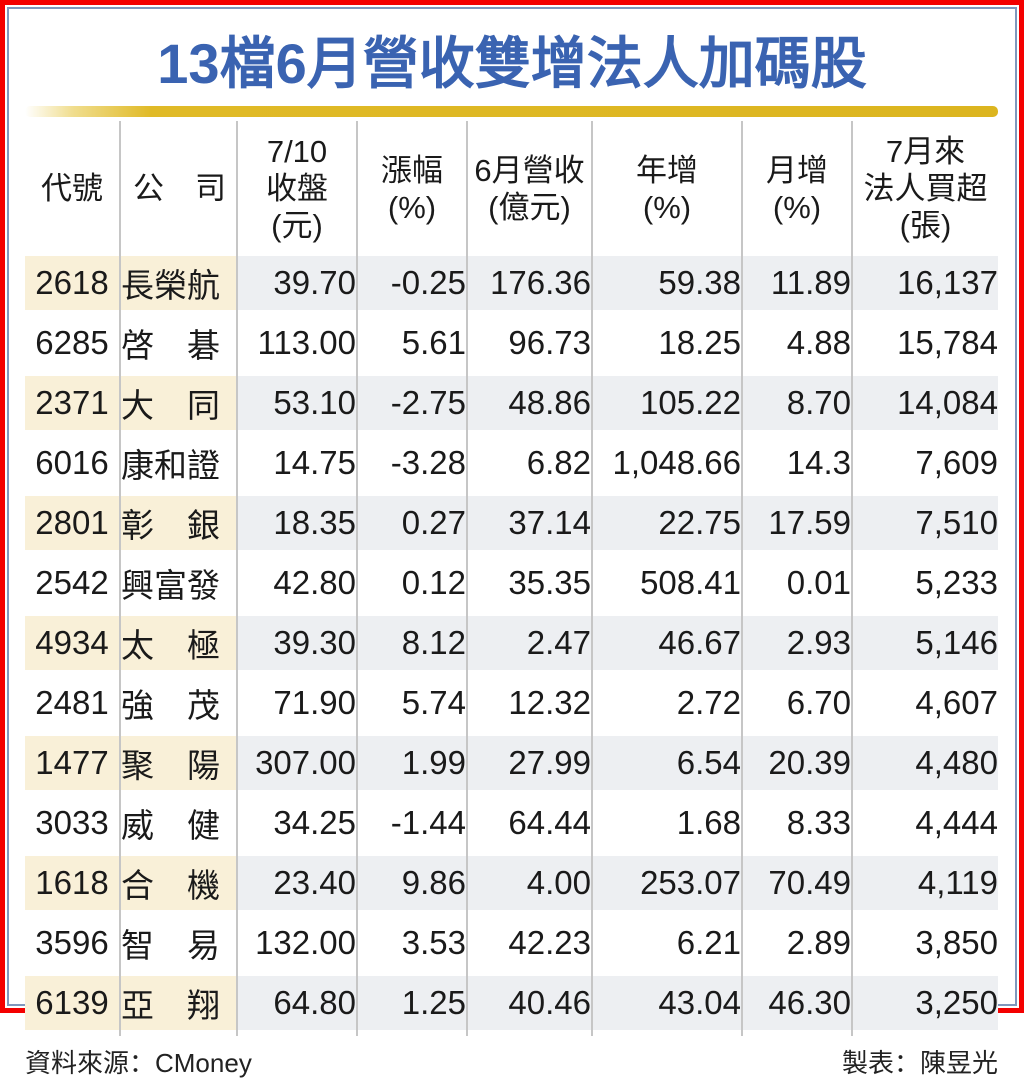  Describe the element at coordinates (73, 646) in the screenshot. I see `cell-code: 4934` at that location.